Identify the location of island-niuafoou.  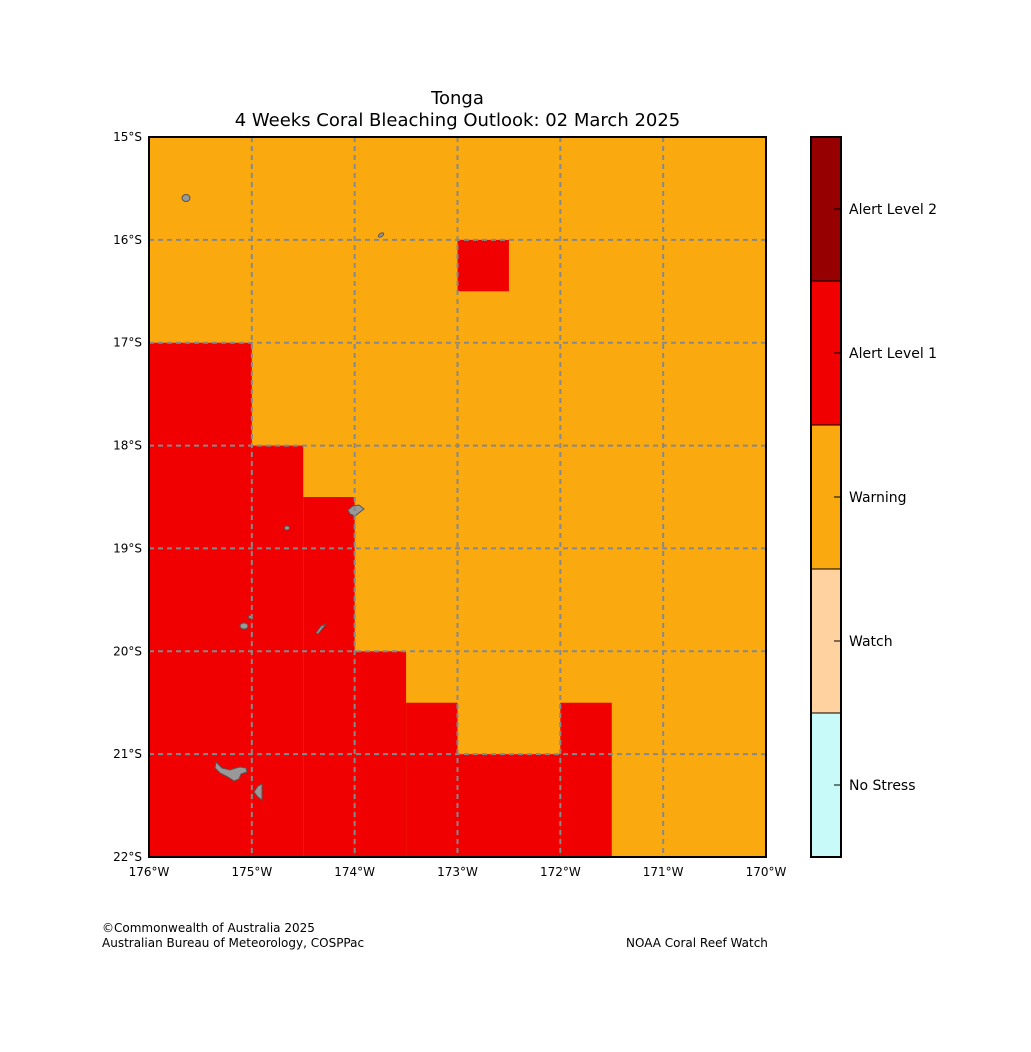
(186, 198).